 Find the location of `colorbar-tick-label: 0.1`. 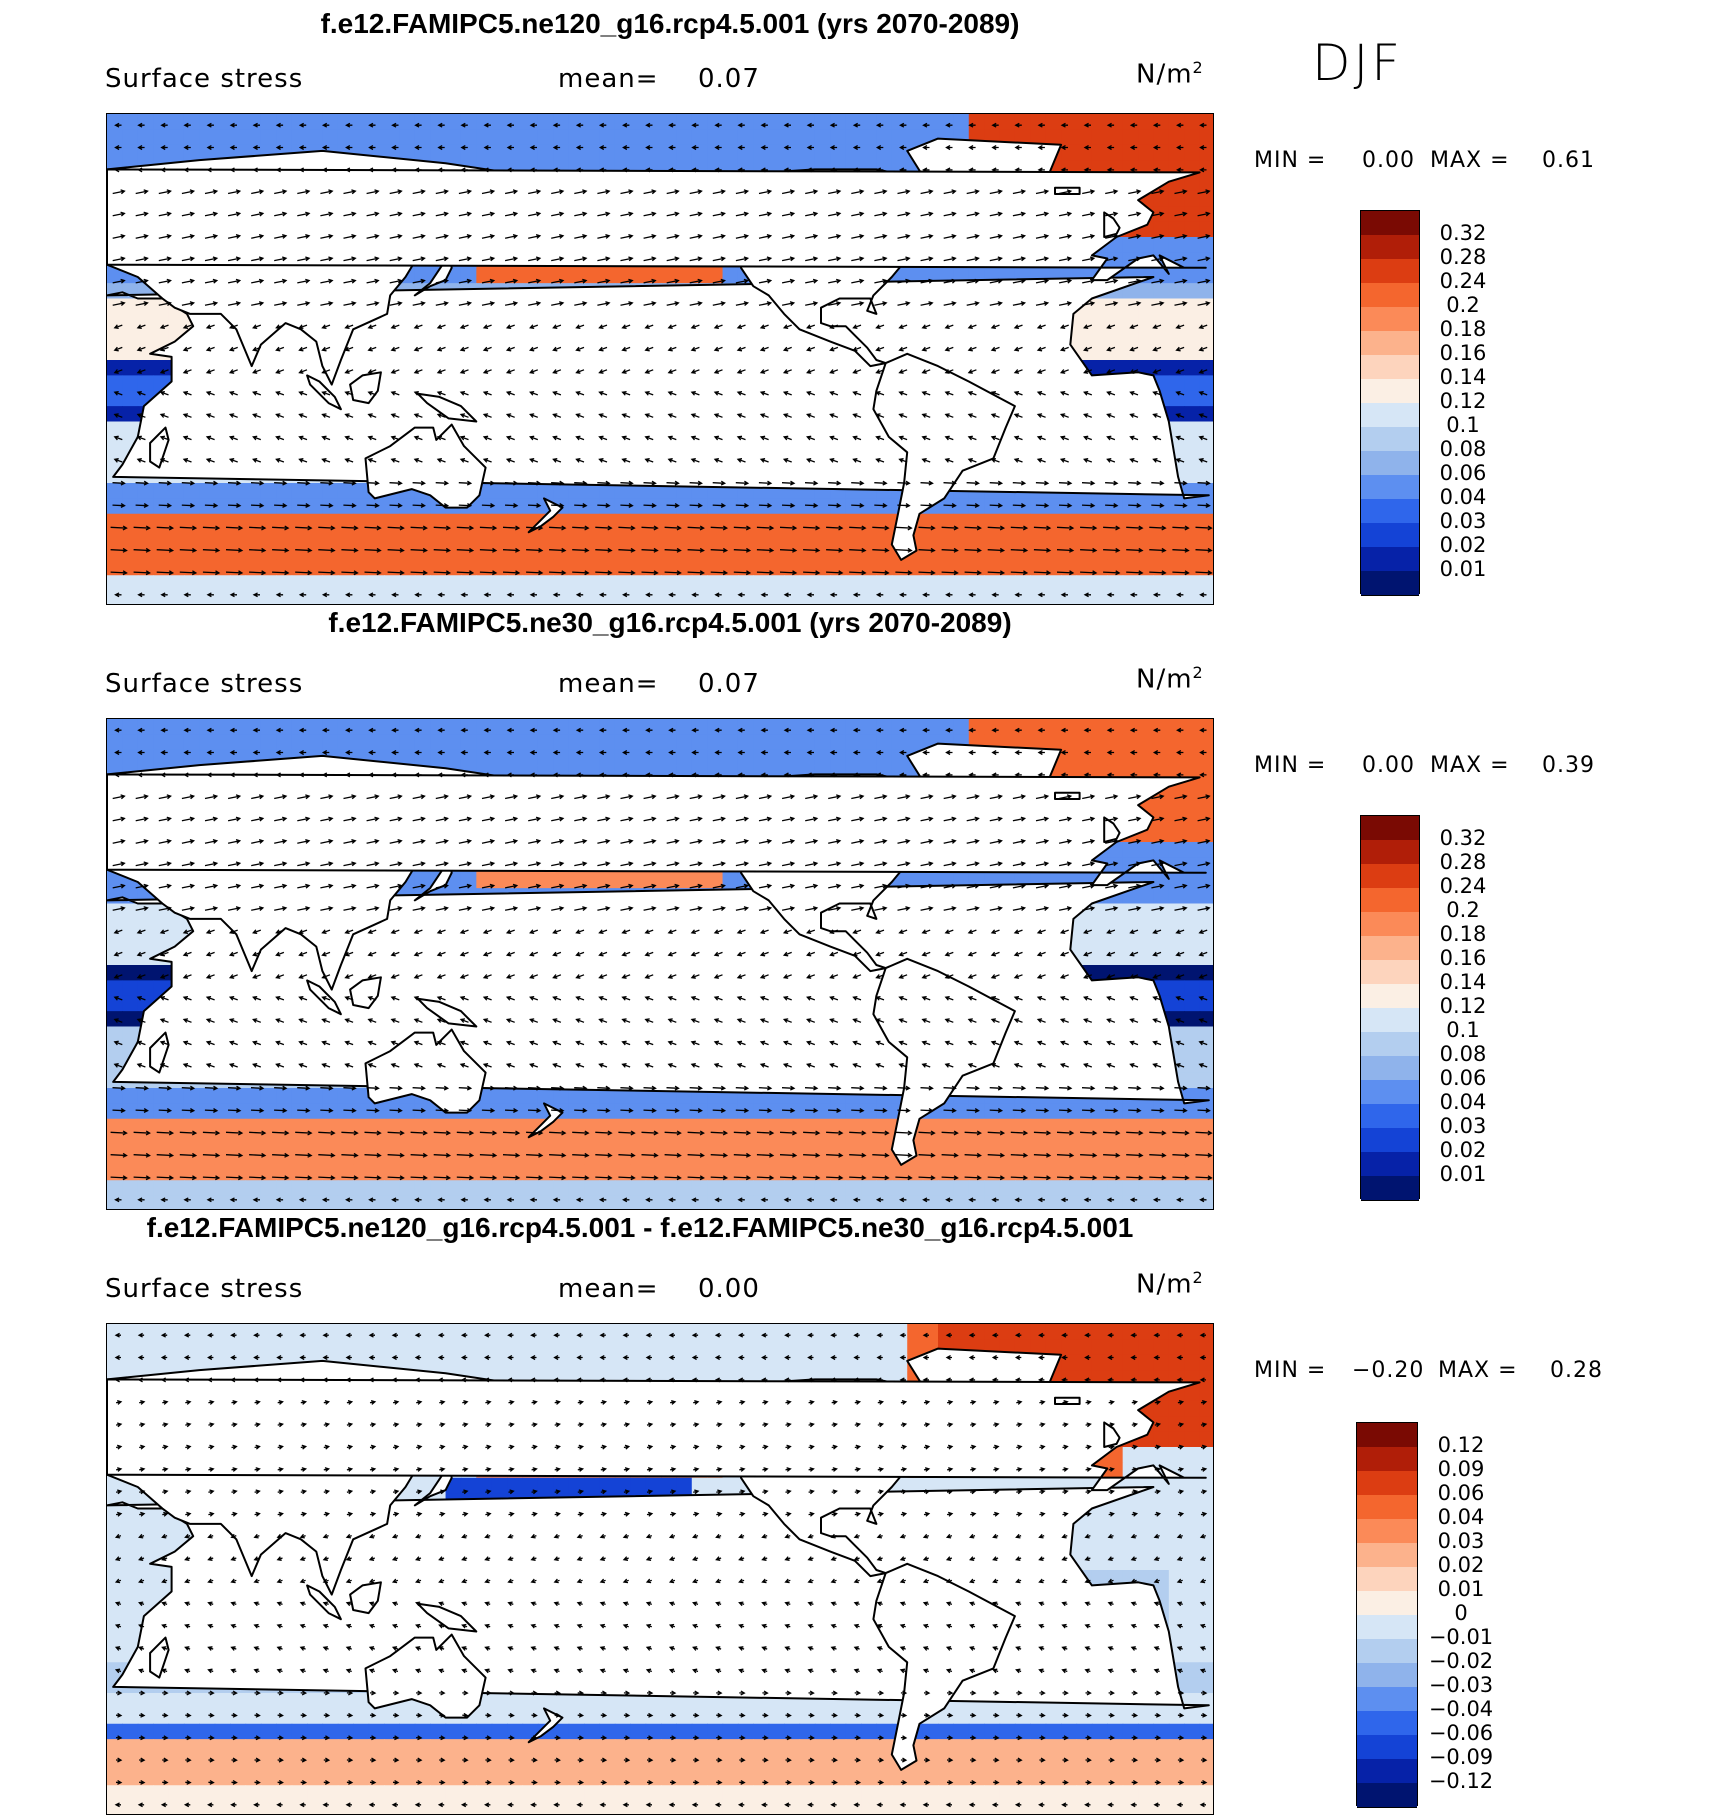

colorbar-tick-label: 0.1 is located at coordinates (1463, 425).